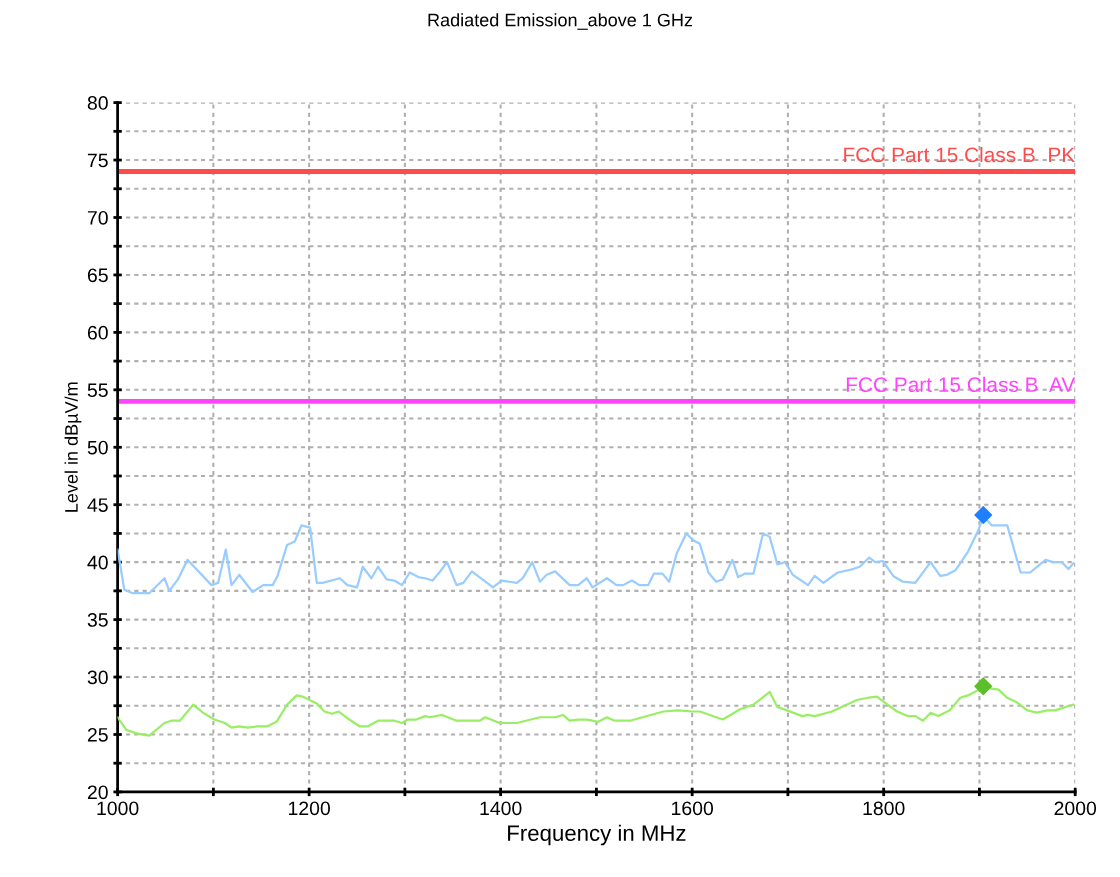 The width and height of the screenshot is (1120, 877). I want to click on y-axis-title: Level in dBµV/m, so click(73, 447).